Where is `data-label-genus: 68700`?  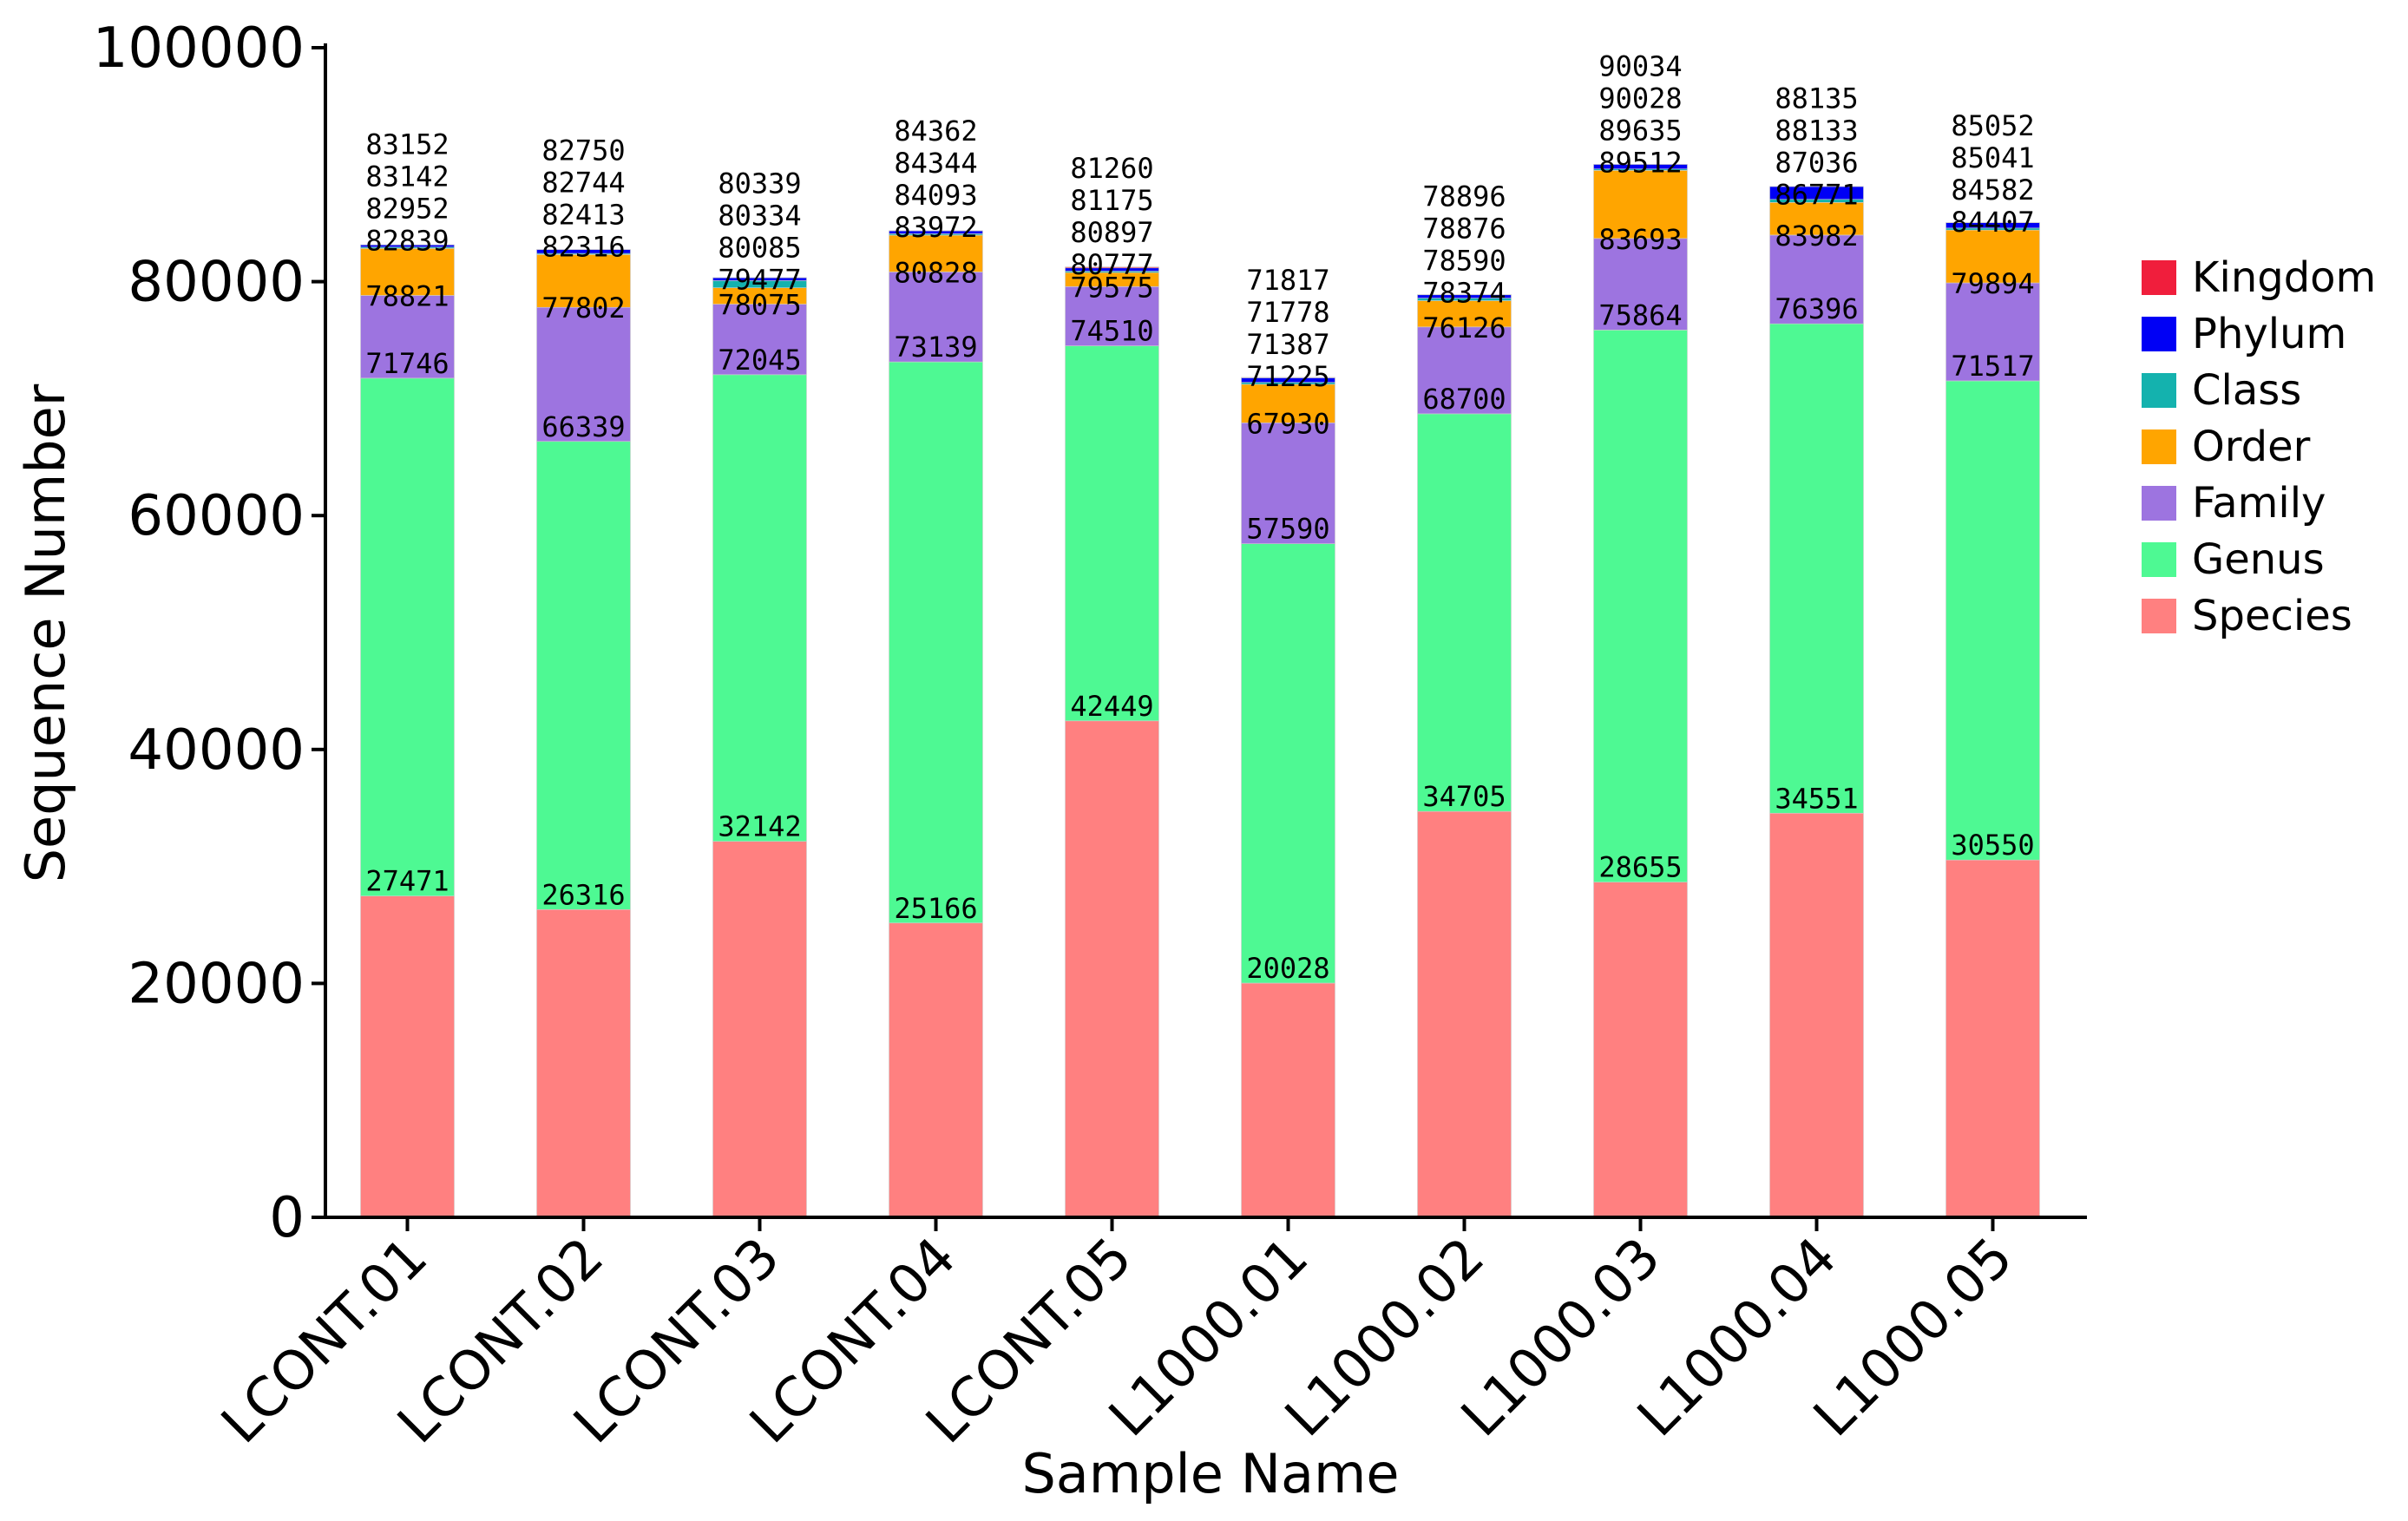 data-label-genus: 68700 is located at coordinates (1464, 400).